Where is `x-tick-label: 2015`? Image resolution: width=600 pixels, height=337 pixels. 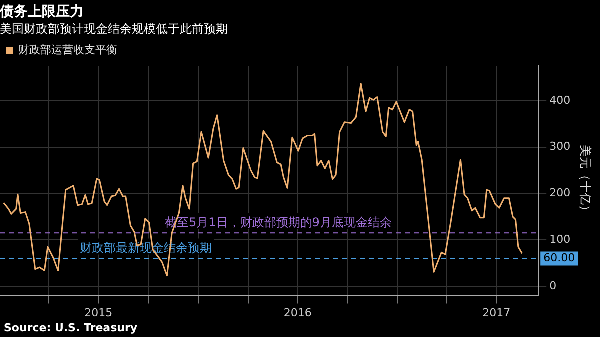
x-tick-label: 2015 is located at coordinates (98, 313).